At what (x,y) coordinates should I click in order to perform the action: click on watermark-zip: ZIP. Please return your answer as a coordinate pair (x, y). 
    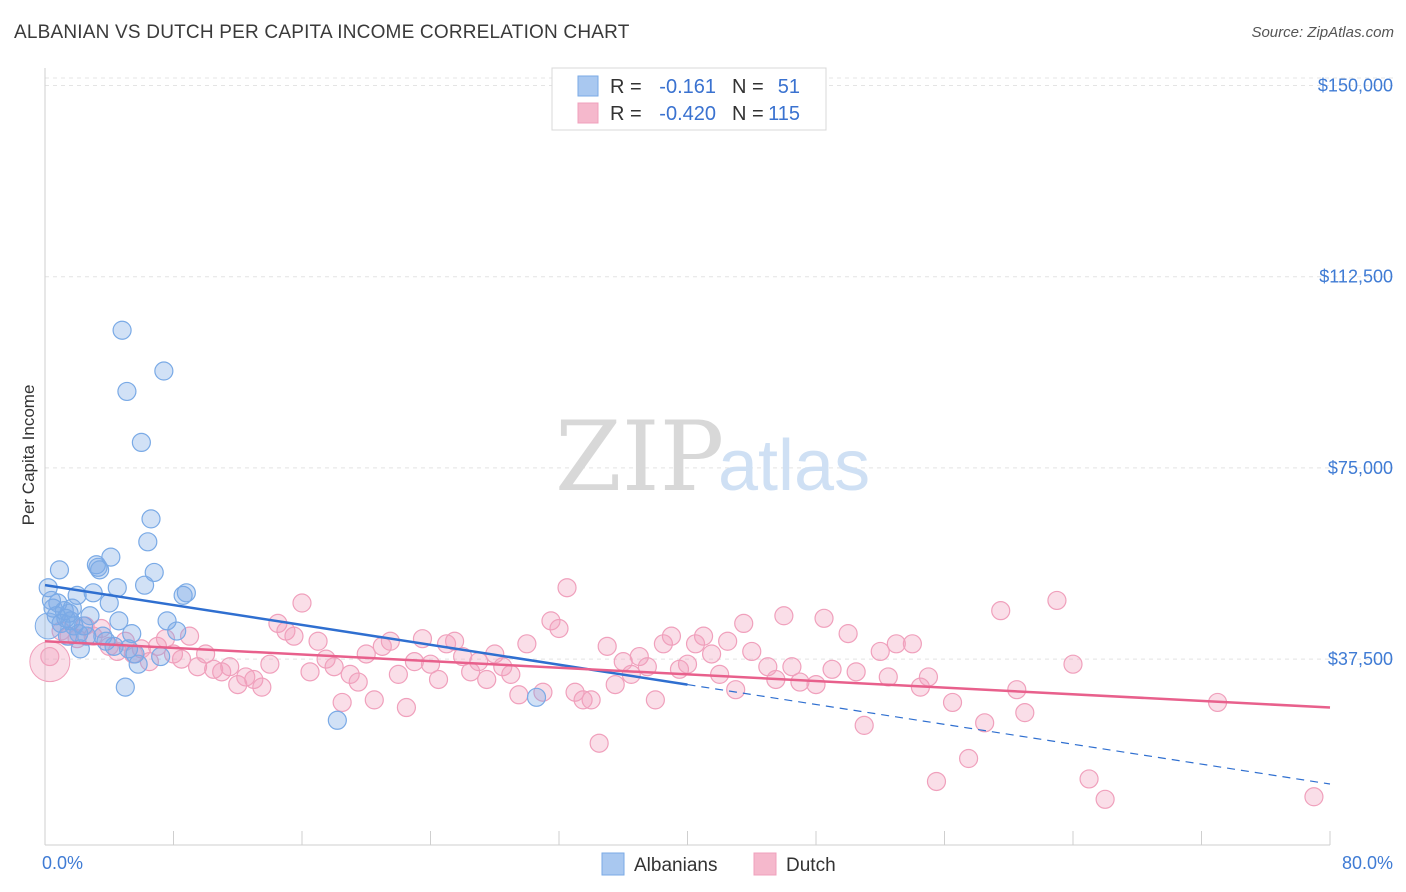
    Looking at the image, I should click on (639, 457).